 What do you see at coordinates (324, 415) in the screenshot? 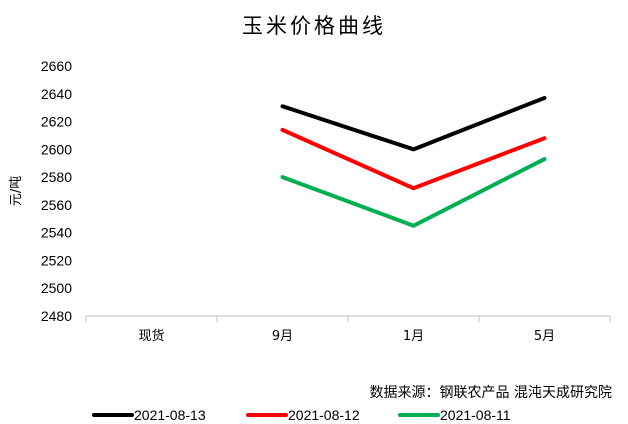
I see `legend-label: 2021-08-12` at bounding box center [324, 415].